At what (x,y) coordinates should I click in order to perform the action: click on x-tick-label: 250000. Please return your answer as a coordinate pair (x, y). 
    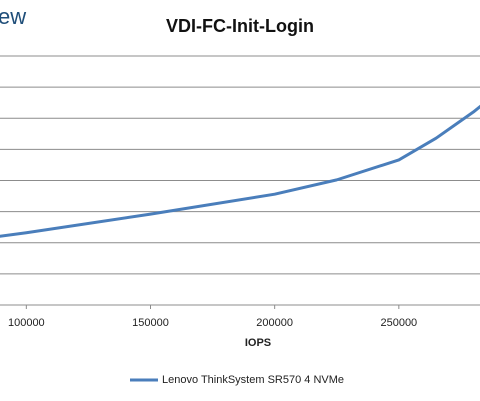
    Looking at the image, I should click on (398, 323).